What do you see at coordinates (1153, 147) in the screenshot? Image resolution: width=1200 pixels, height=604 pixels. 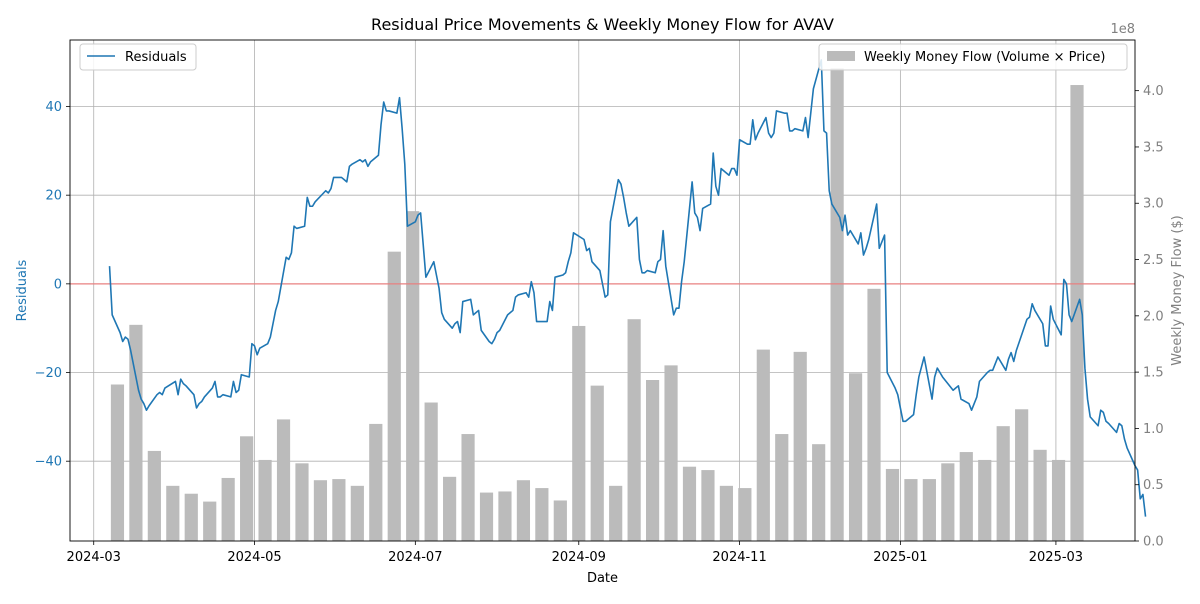 I see `y-right-tick-label: 3.5` at bounding box center [1153, 147].